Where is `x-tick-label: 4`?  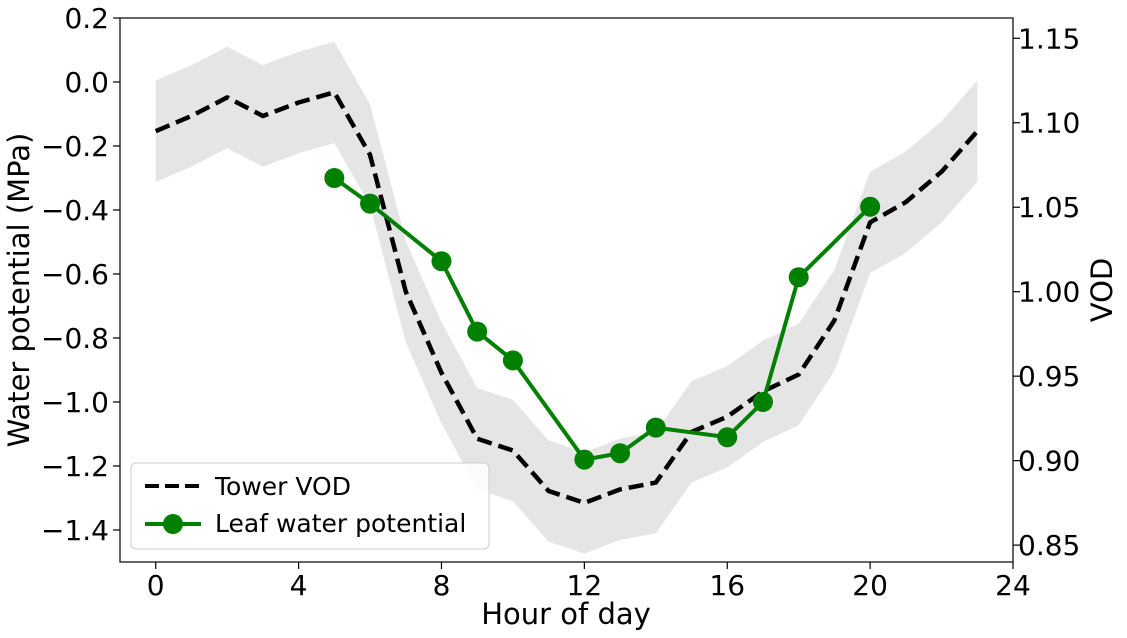 x-tick-label: 4 is located at coordinates (299, 585).